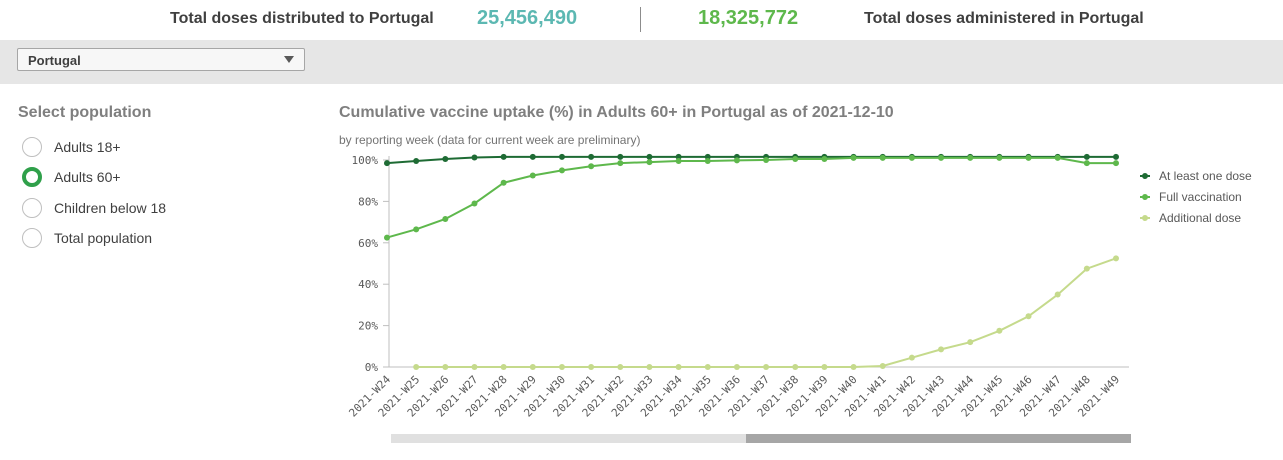 This screenshot has height=460, width=1283. What do you see at coordinates (938, 438) in the screenshot?
I see `chart-scrollbar-thumb` at bounding box center [938, 438].